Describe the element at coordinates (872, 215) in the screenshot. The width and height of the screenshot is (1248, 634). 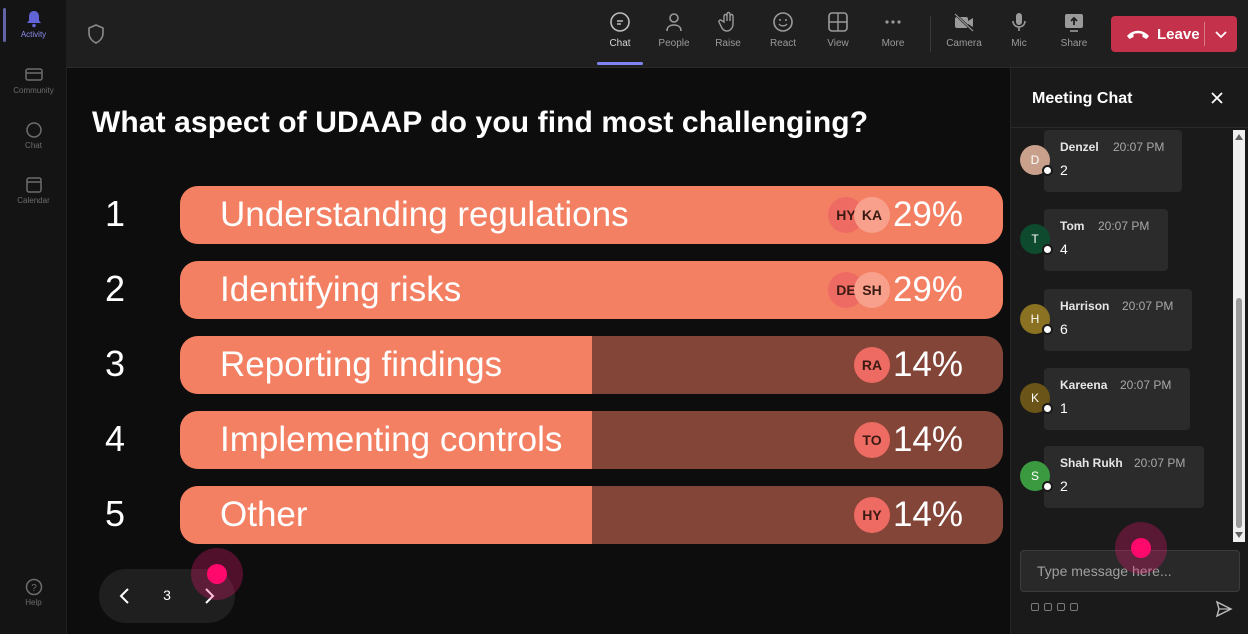
I see `voter-avatar: KA` at that location.